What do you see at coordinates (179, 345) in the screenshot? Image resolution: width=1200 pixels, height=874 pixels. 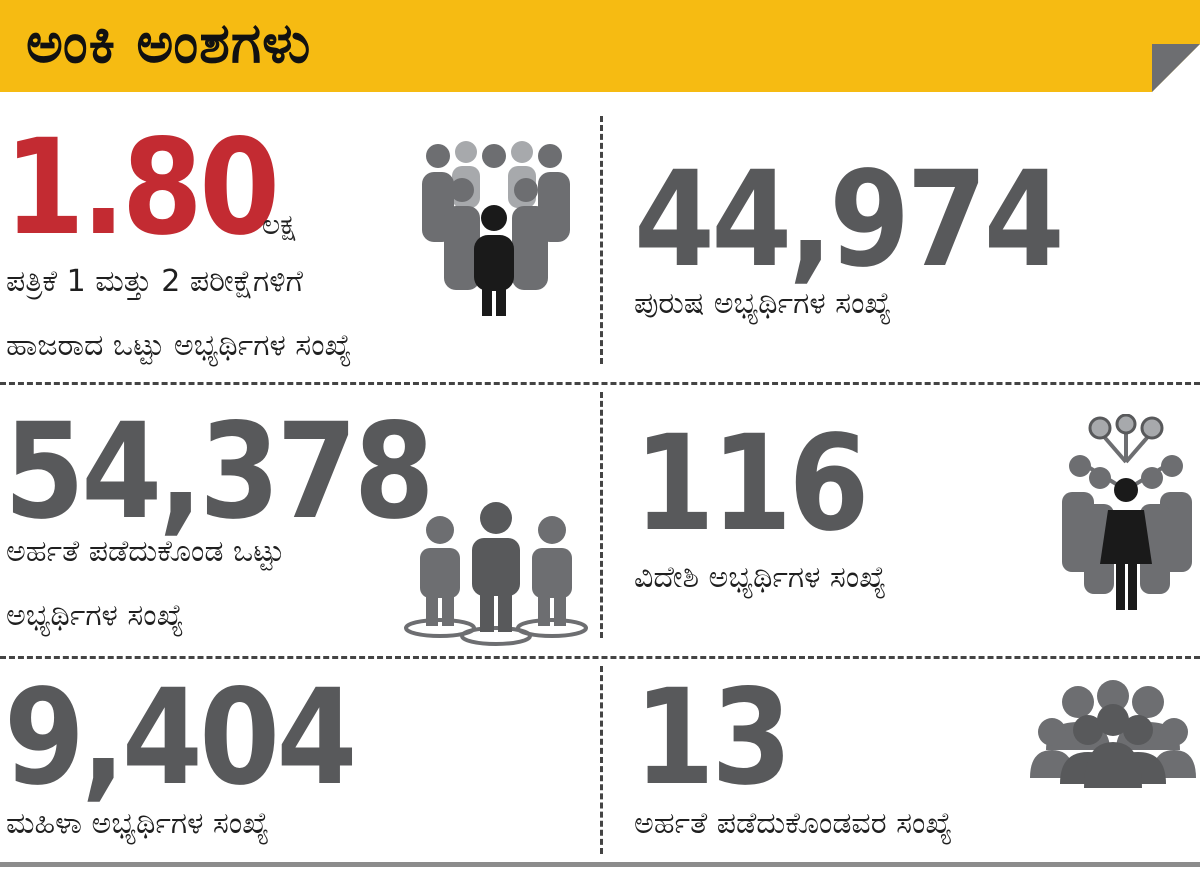 I see `stat-total-caption-line2: ಹಾಜರಾದ ಒಟ್ಟು ಅಭ್ಯರ್ಥಿಗಳ ಸಂಖ್ಯೆ` at bounding box center [179, 345].